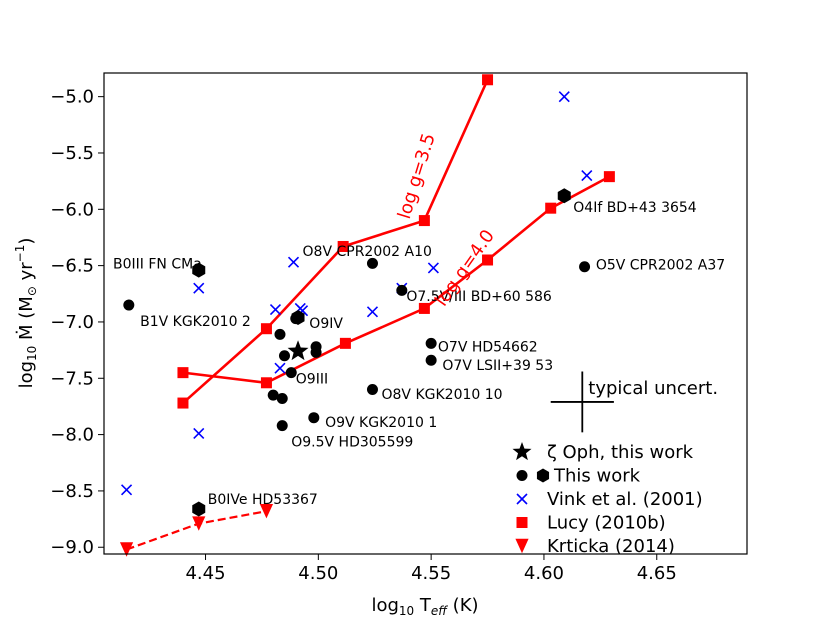 Image resolution: width=830 pixels, height=622 pixels. Describe the element at coordinates (26, 313) in the screenshot. I see `y-axis-title: log10 Ṁ (M⊙ yr−1)` at that location.